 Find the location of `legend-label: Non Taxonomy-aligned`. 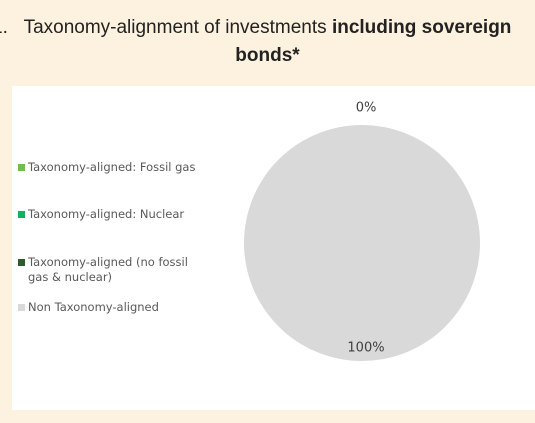

legend-label: Non Taxonomy-aligned is located at coordinates (93, 307).